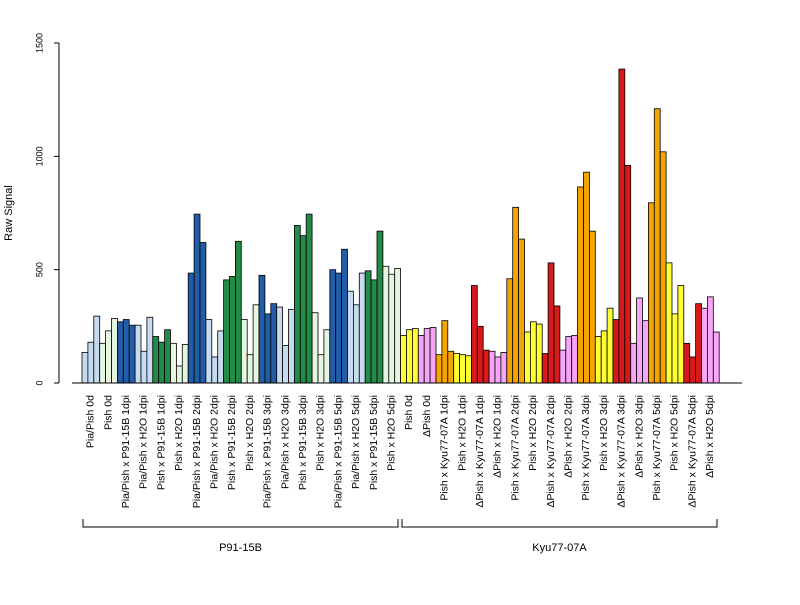 The height and width of the screenshot is (605, 800). I want to click on x-tick-label: Pia/Pish x H2O 2dpi, so click(215, 442).